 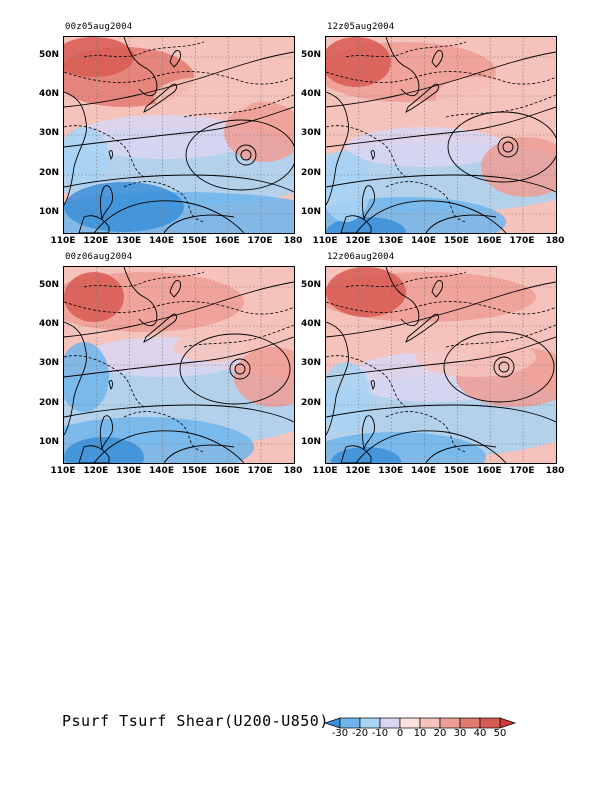 What do you see at coordinates (123, 365) in the screenshot?
I see `coastline` at bounding box center [123, 365].